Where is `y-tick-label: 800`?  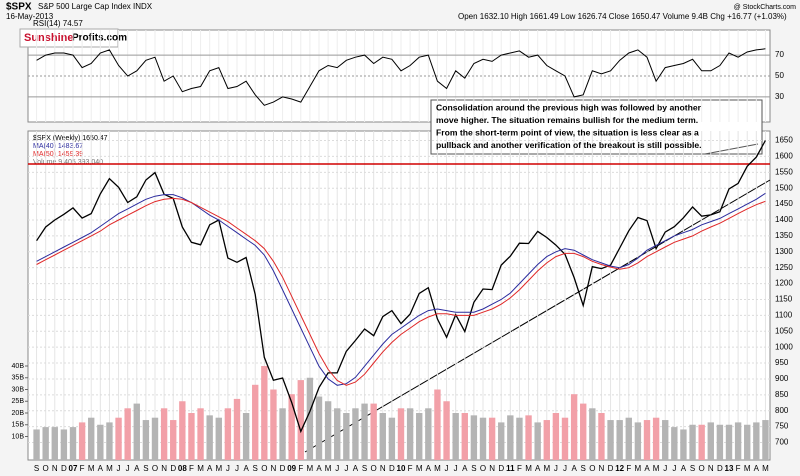 y-tick-label: 800 is located at coordinates (782, 410).